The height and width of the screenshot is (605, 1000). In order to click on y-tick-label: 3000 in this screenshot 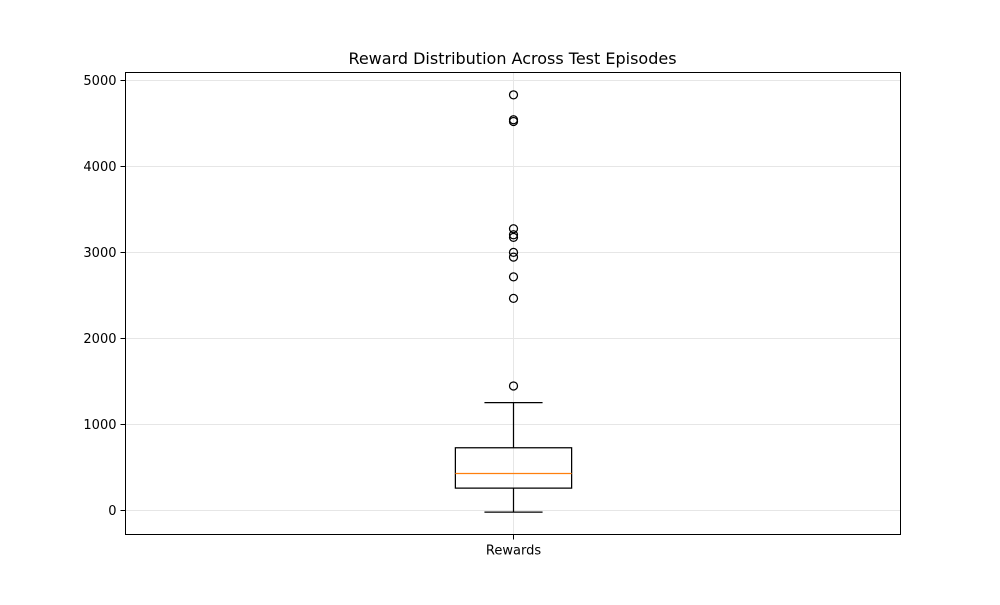, I will do `click(99, 253)`.